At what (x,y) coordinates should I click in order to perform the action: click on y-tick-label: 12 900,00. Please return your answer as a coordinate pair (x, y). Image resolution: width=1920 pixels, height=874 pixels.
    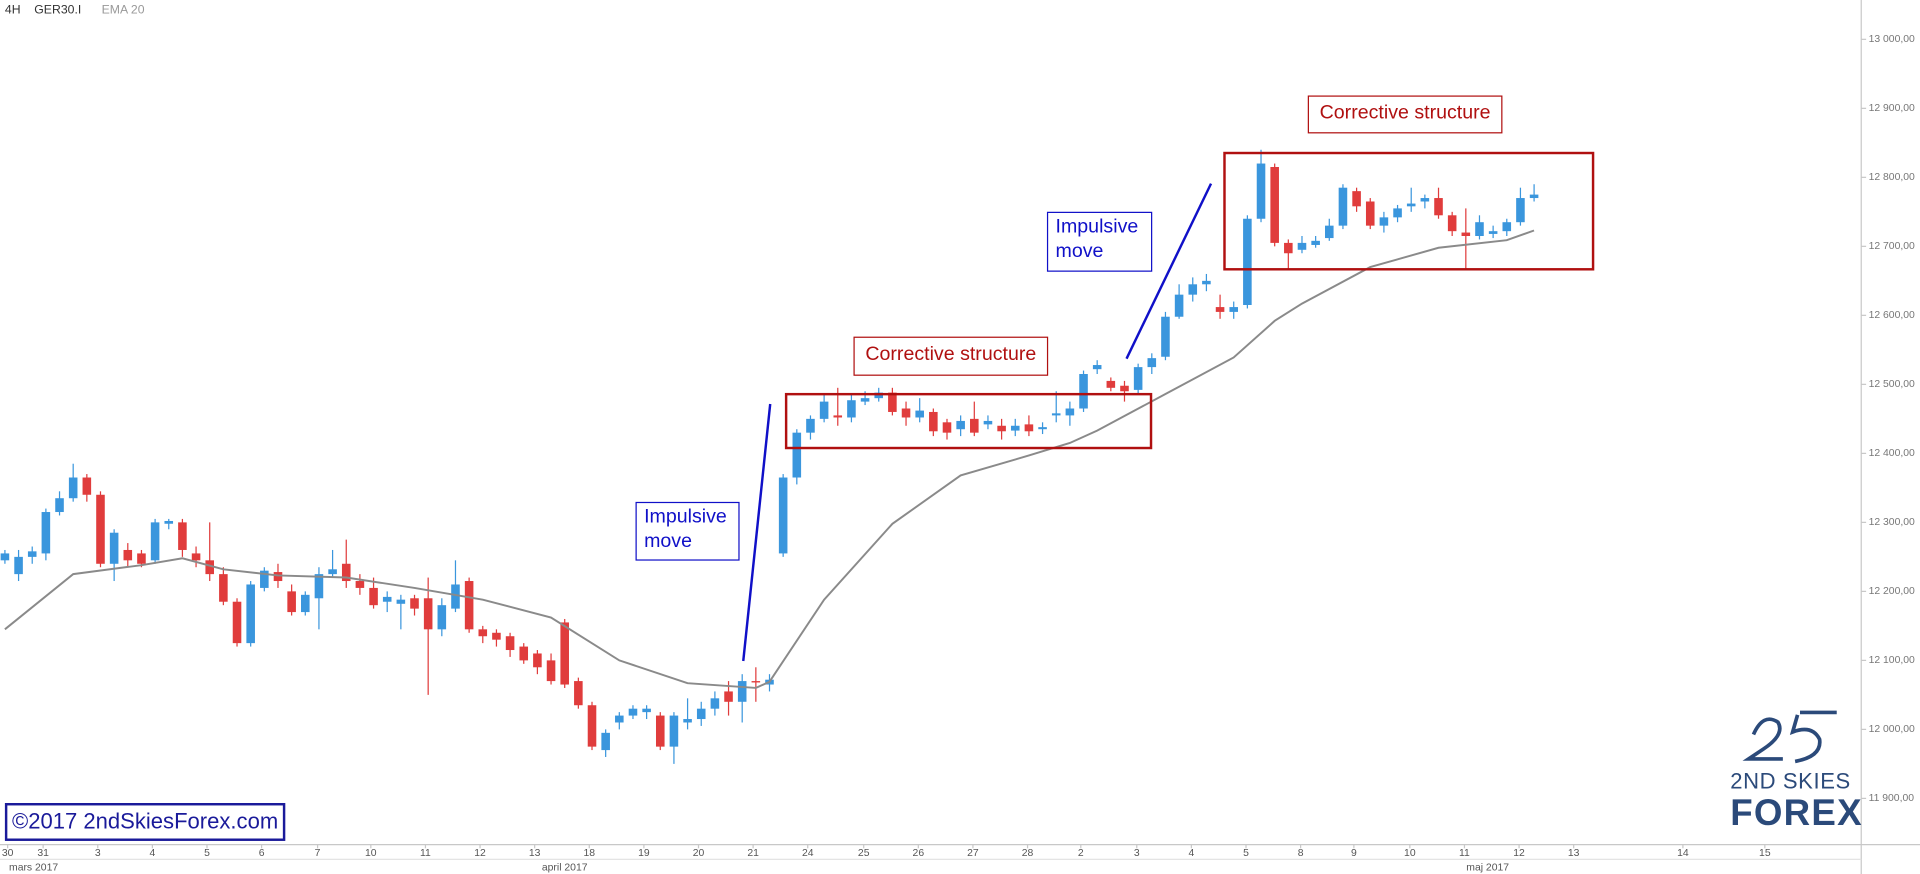
    Looking at the image, I should click on (1892, 108).